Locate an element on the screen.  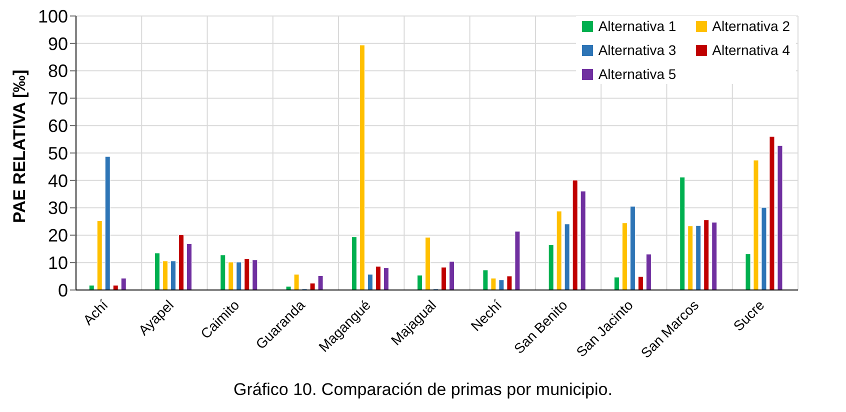
legend-label: Alternativa 1 is located at coordinates (637, 26).